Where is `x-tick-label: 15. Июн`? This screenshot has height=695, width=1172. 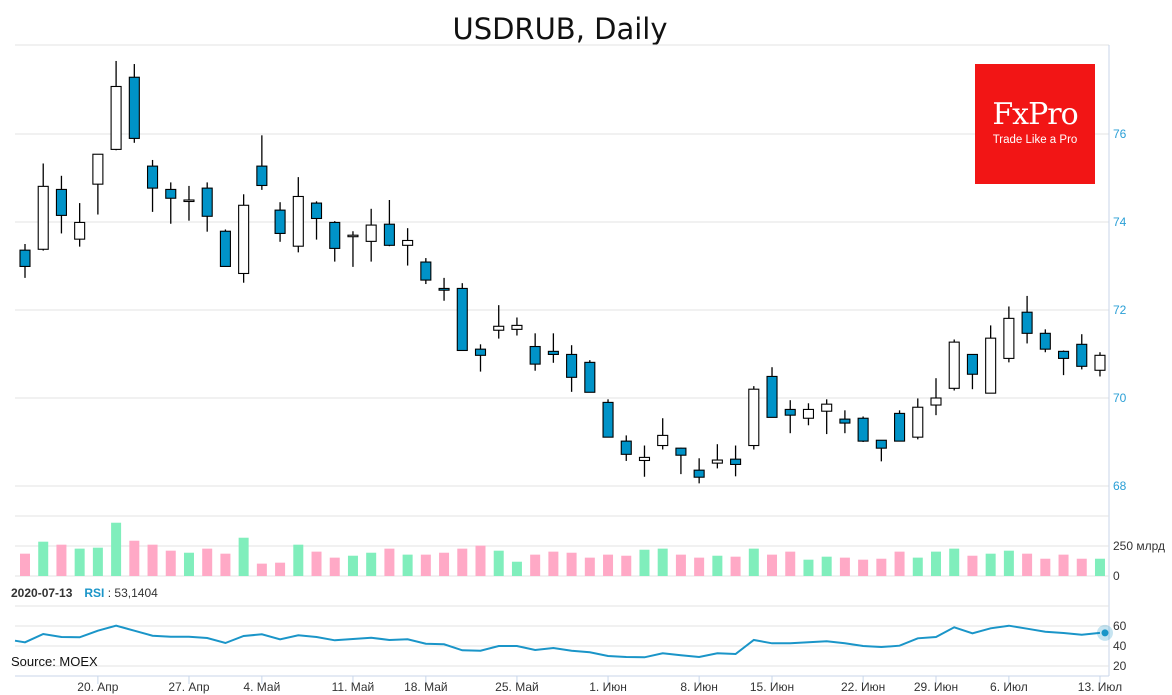 x-tick-label: 15. Июн is located at coordinates (772, 687).